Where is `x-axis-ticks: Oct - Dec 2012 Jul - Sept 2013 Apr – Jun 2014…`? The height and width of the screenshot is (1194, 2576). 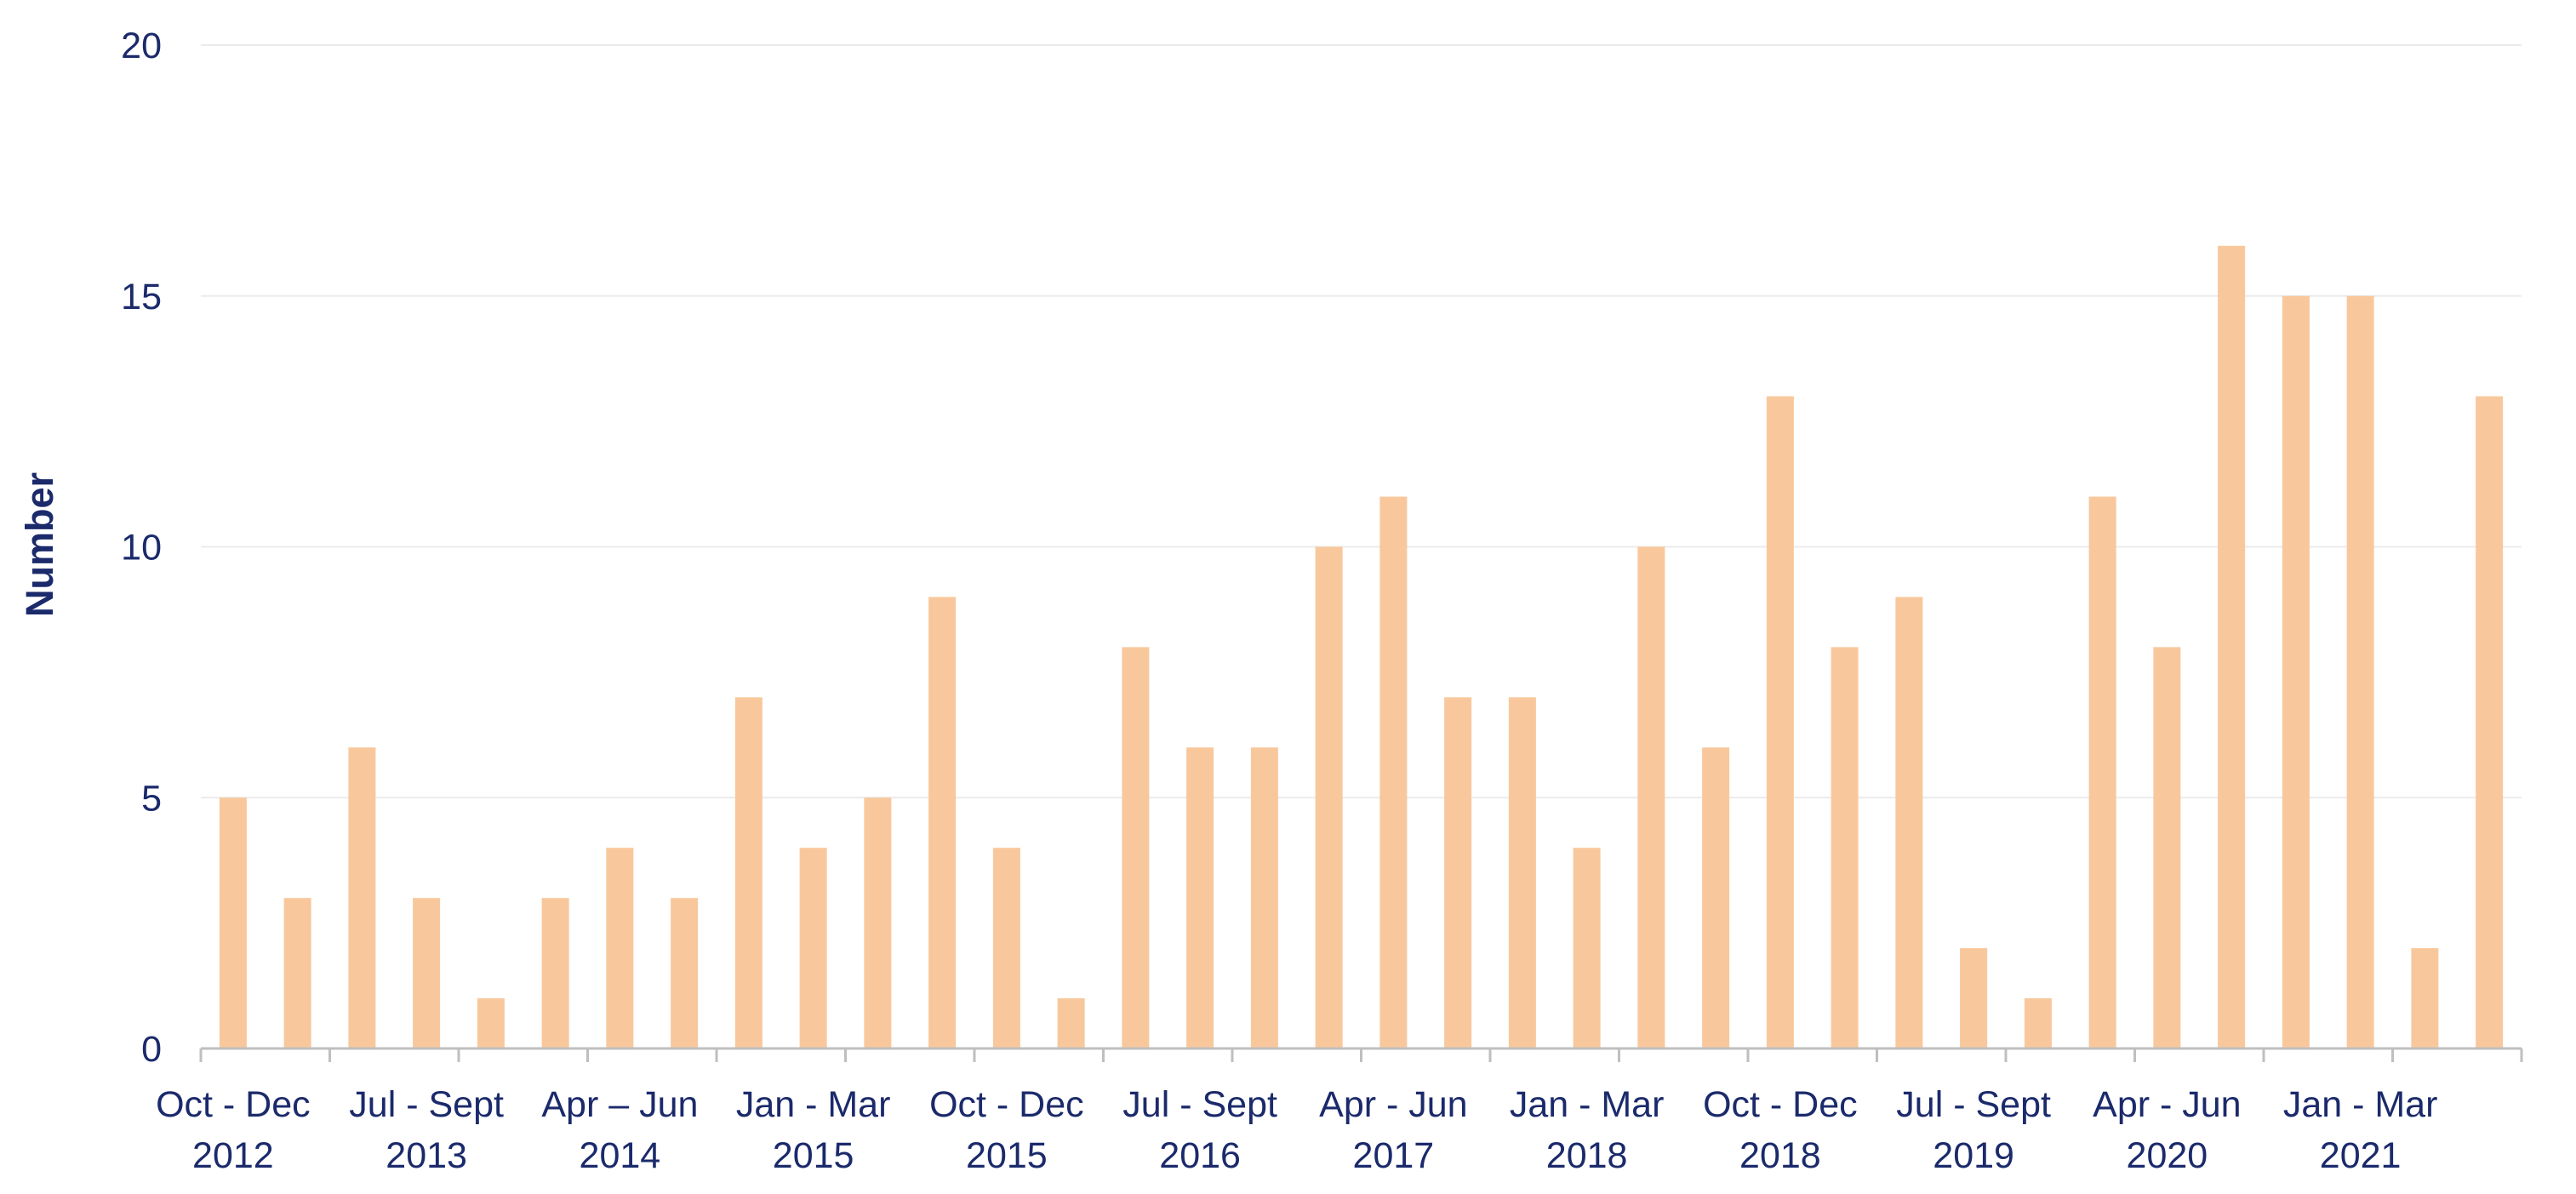 x-axis-ticks: Oct - Dec 2012 Jul - Sept 2013 Apr – Jun 2014… is located at coordinates (1296, 1130).